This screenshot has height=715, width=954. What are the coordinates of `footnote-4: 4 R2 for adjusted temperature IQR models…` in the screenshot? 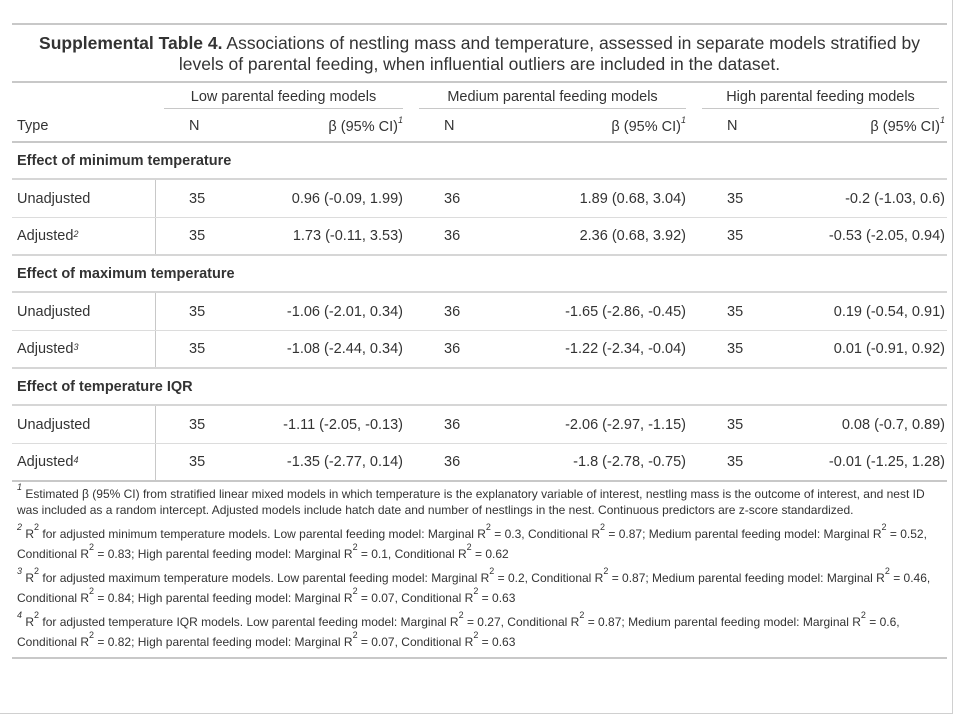 It's located at (458, 629).